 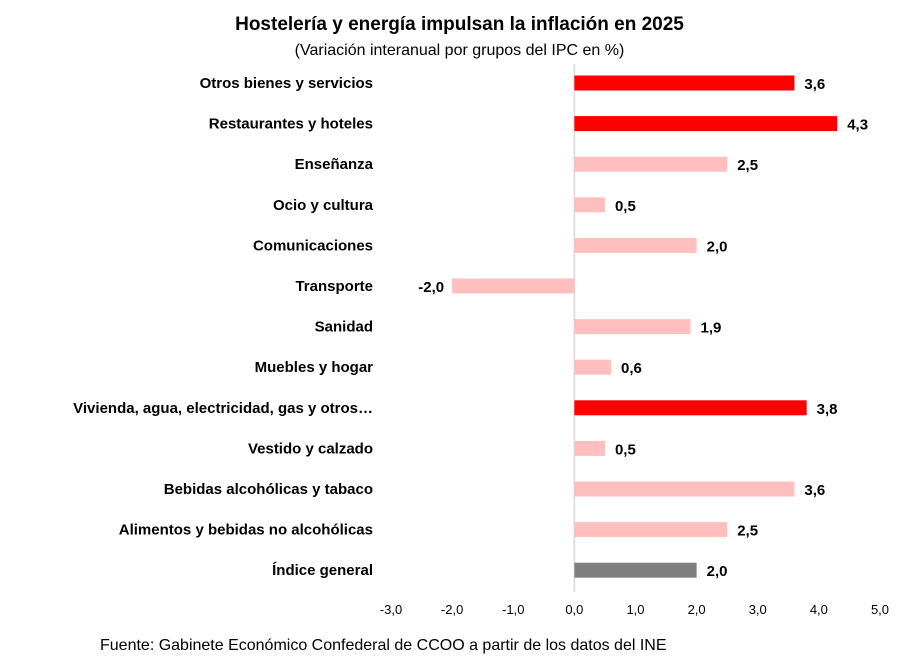 I want to click on value-label: 3,8, so click(x=827, y=409).